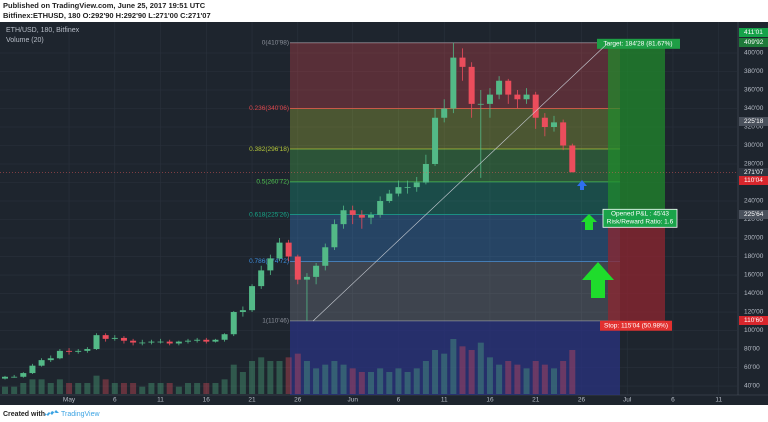 The width and height of the screenshot is (768, 422). Describe the element at coordinates (754, 127) in the screenshot. I see `y-tick-label: 320'00` at that location.